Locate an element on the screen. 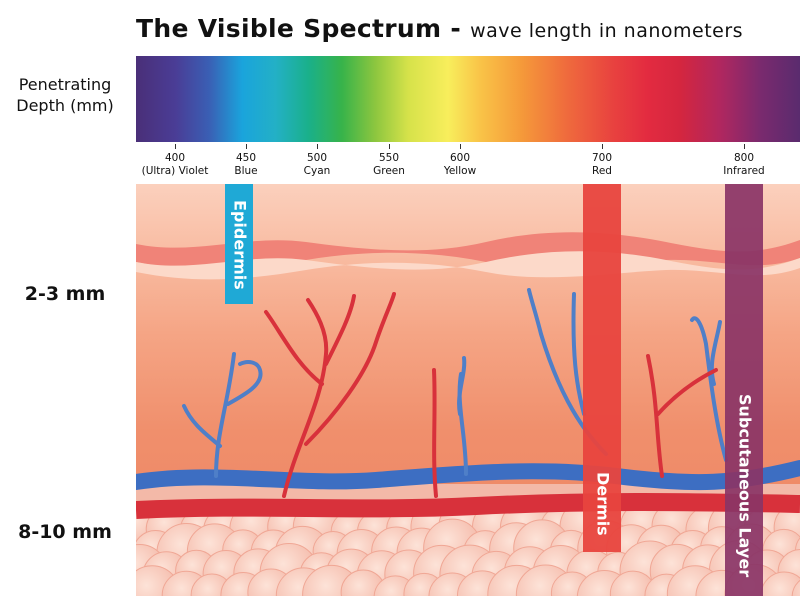  dermis-penetration-bar is located at coordinates (602, 368).